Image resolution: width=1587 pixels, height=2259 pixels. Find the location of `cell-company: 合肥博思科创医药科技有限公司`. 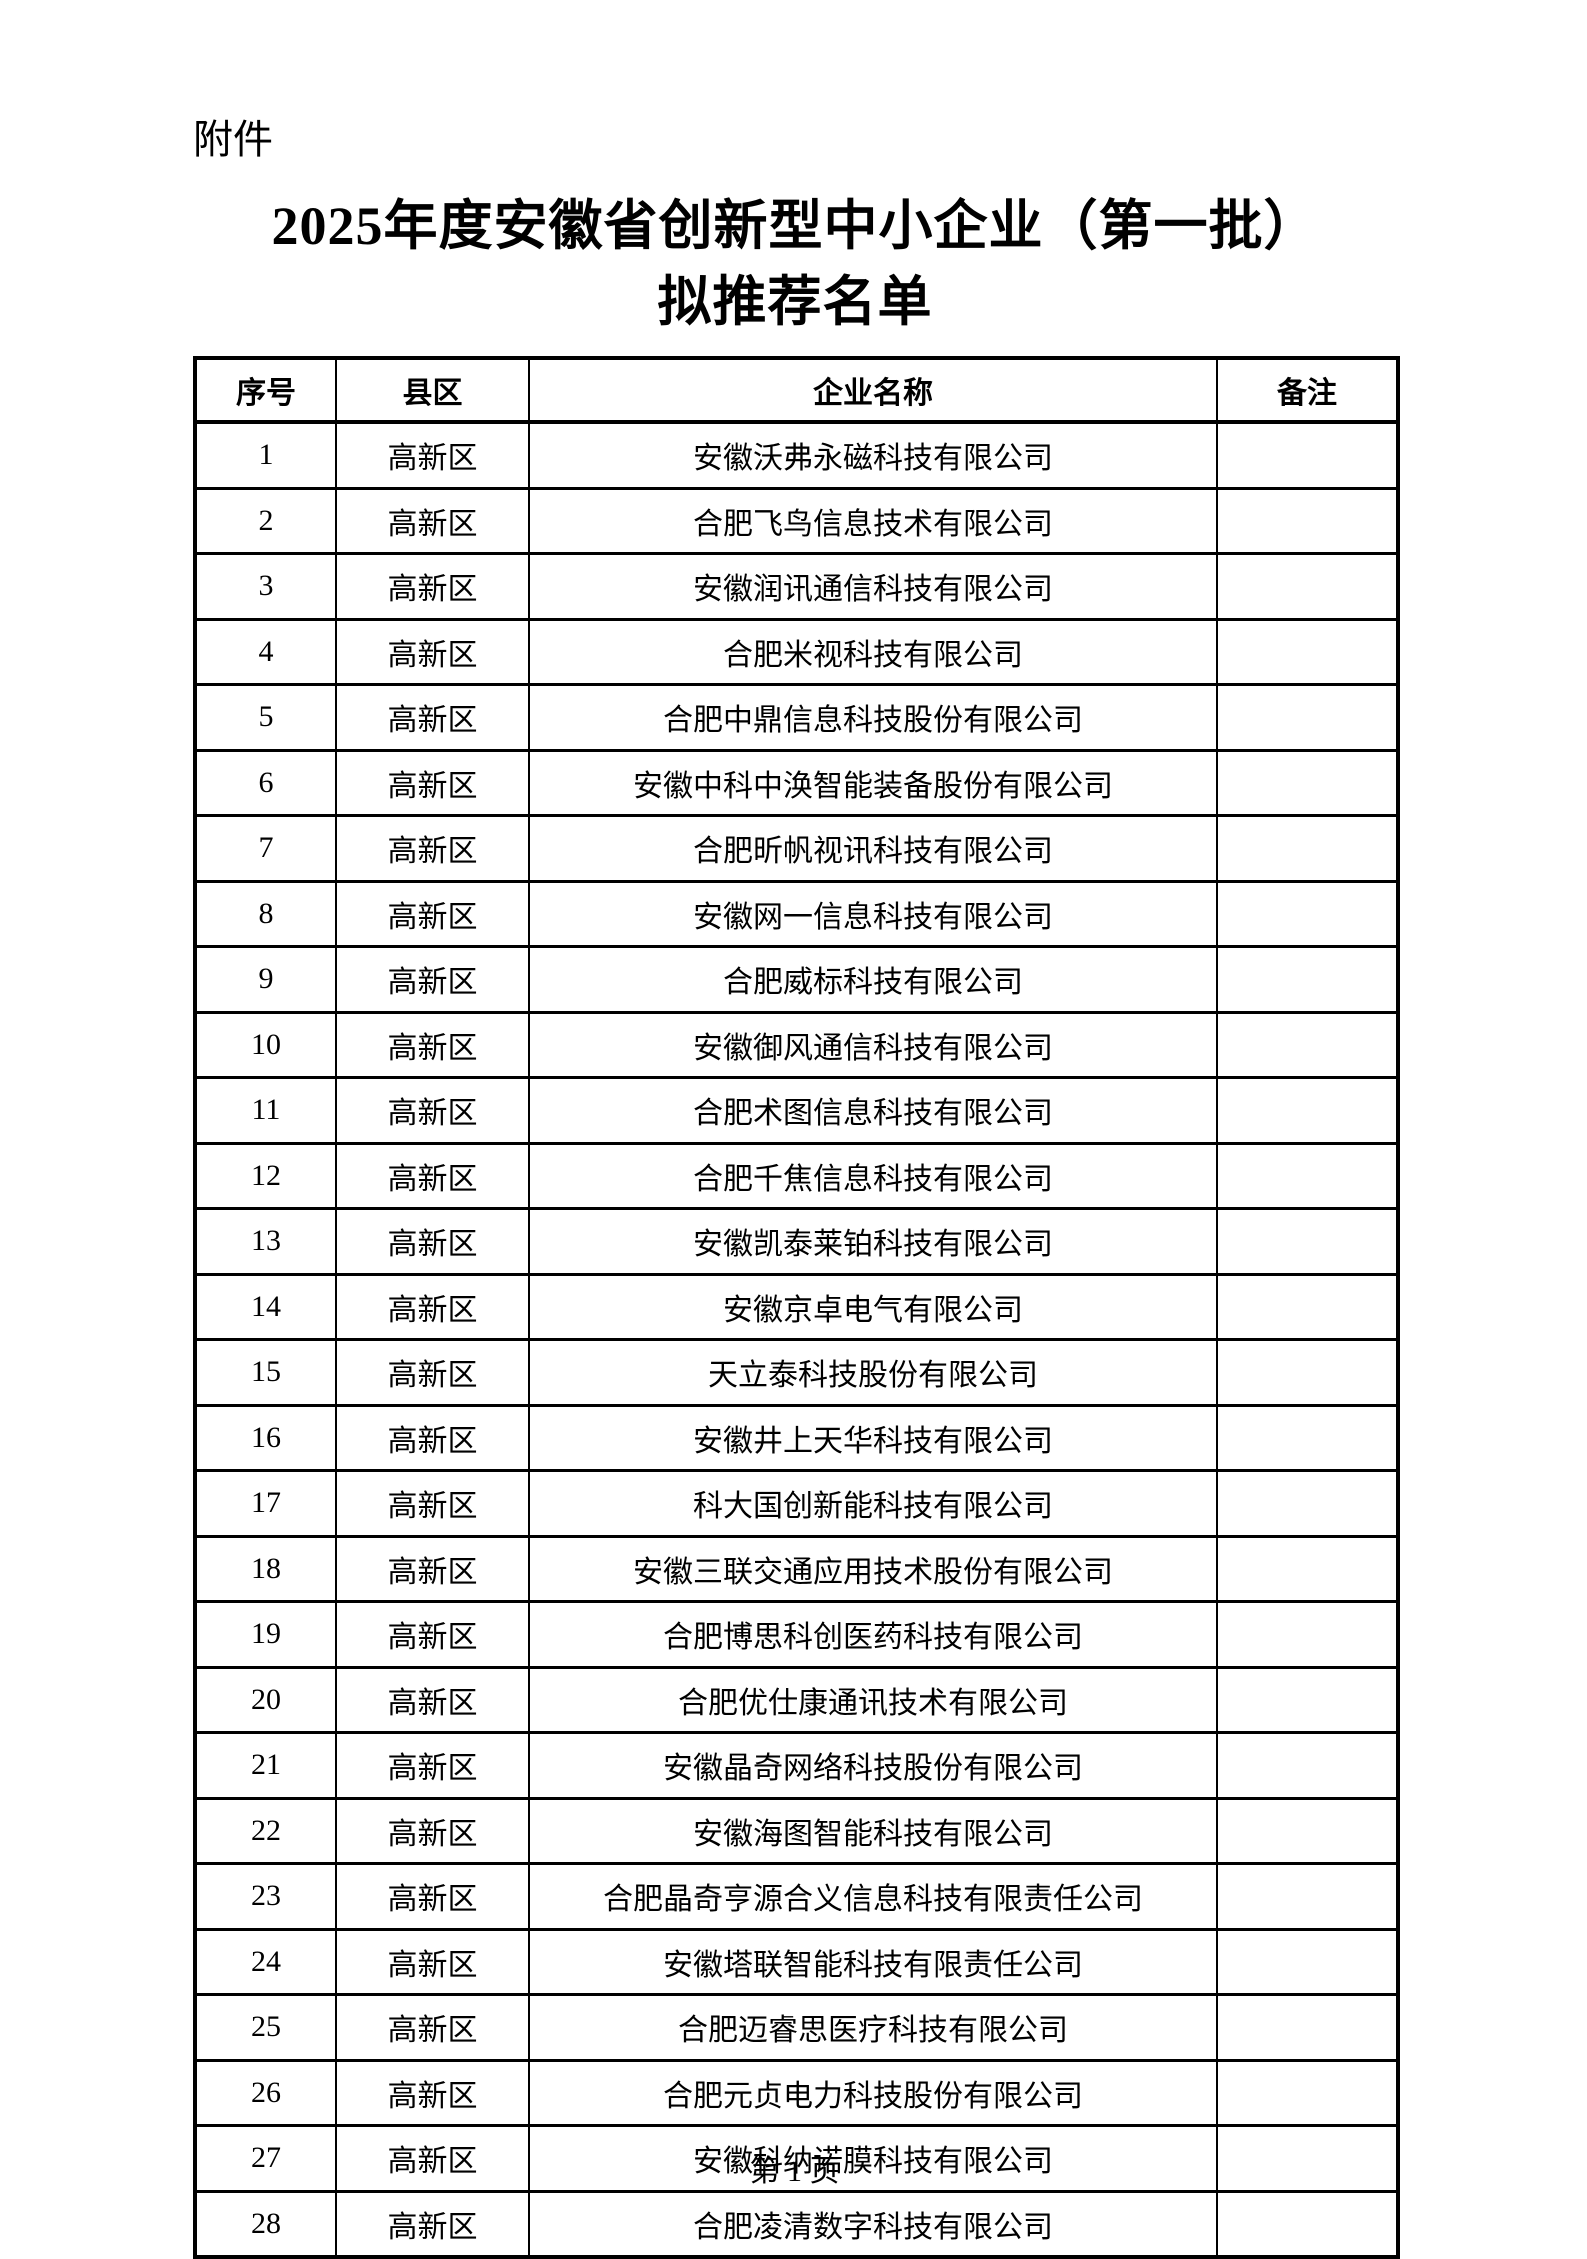

cell-company: 合肥博思科创医药科技有限公司 is located at coordinates (873, 1634).